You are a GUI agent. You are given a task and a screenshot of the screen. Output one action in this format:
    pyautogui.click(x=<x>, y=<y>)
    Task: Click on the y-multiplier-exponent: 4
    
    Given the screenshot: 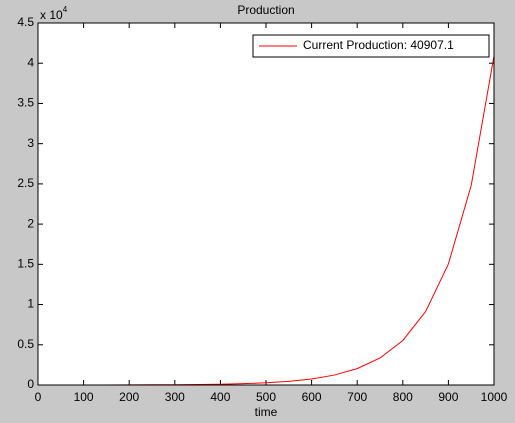 What is the action you would take?
    pyautogui.click(x=65, y=9)
    